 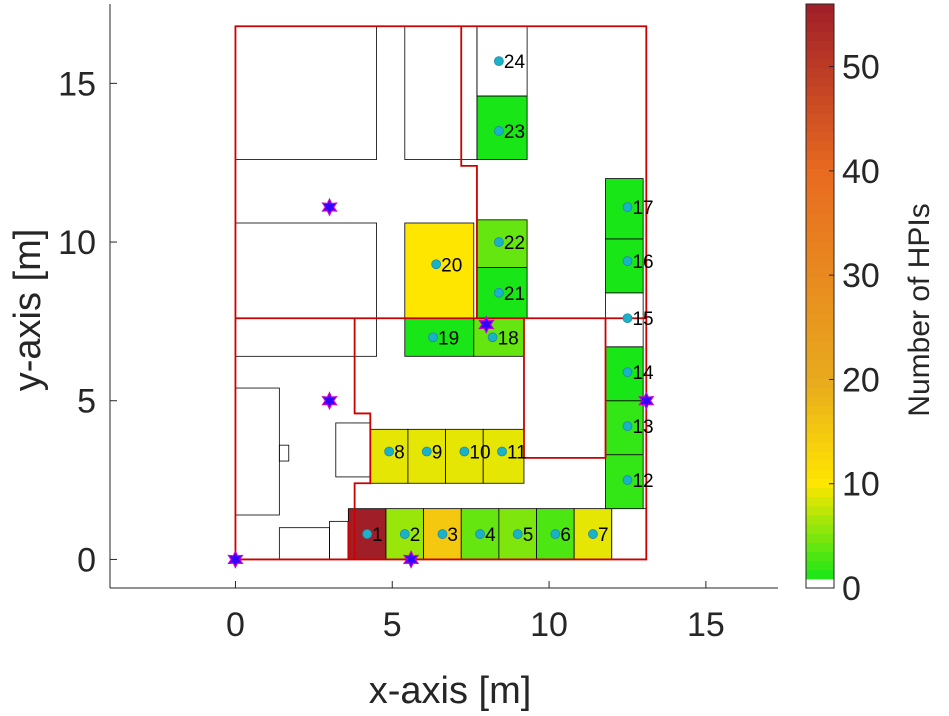 What do you see at coordinates (517, 453) in the screenshot?
I see `node-label: 11` at bounding box center [517, 453].